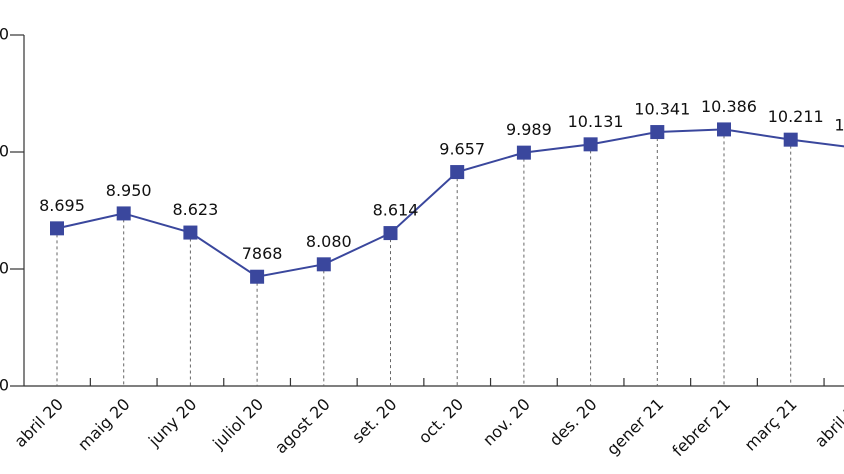 Image resolution: width=844 pixels, height=474 pixels. What do you see at coordinates (104, 425) in the screenshot?
I see `x-tick-label: maig 20` at bounding box center [104, 425].